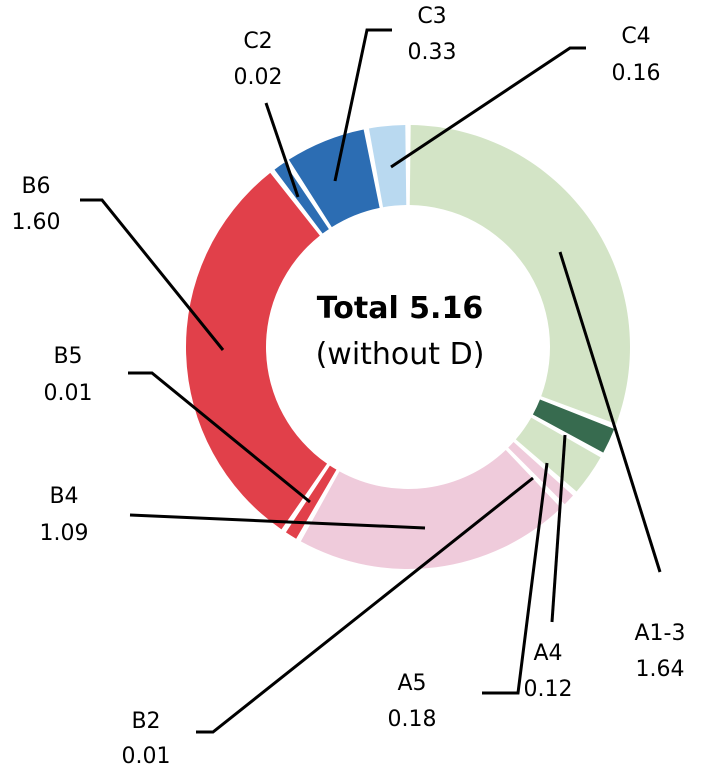 Image resolution: width=706 pixels, height=770 pixels. Describe the element at coordinates (282, 150) in the screenshot. I see `leader-c2` at that location.